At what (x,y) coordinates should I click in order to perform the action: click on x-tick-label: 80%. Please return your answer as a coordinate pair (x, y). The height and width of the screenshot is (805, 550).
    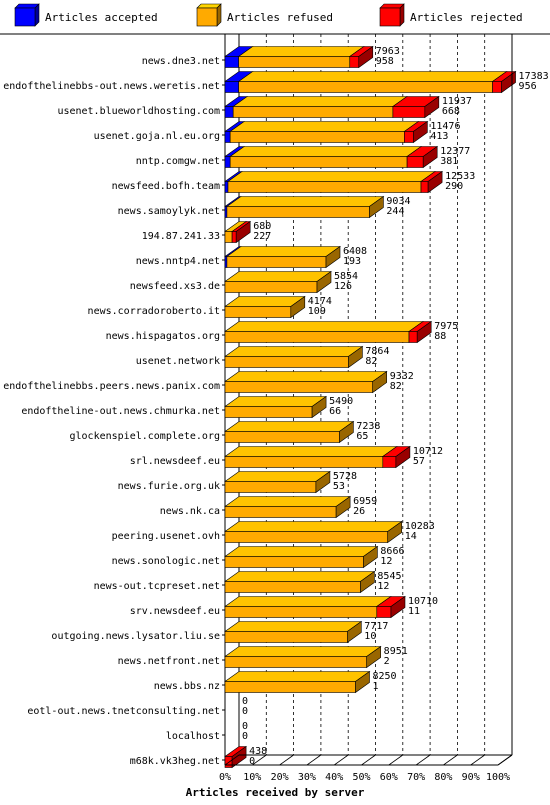
    Looking at the image, I should click on (443, 777).